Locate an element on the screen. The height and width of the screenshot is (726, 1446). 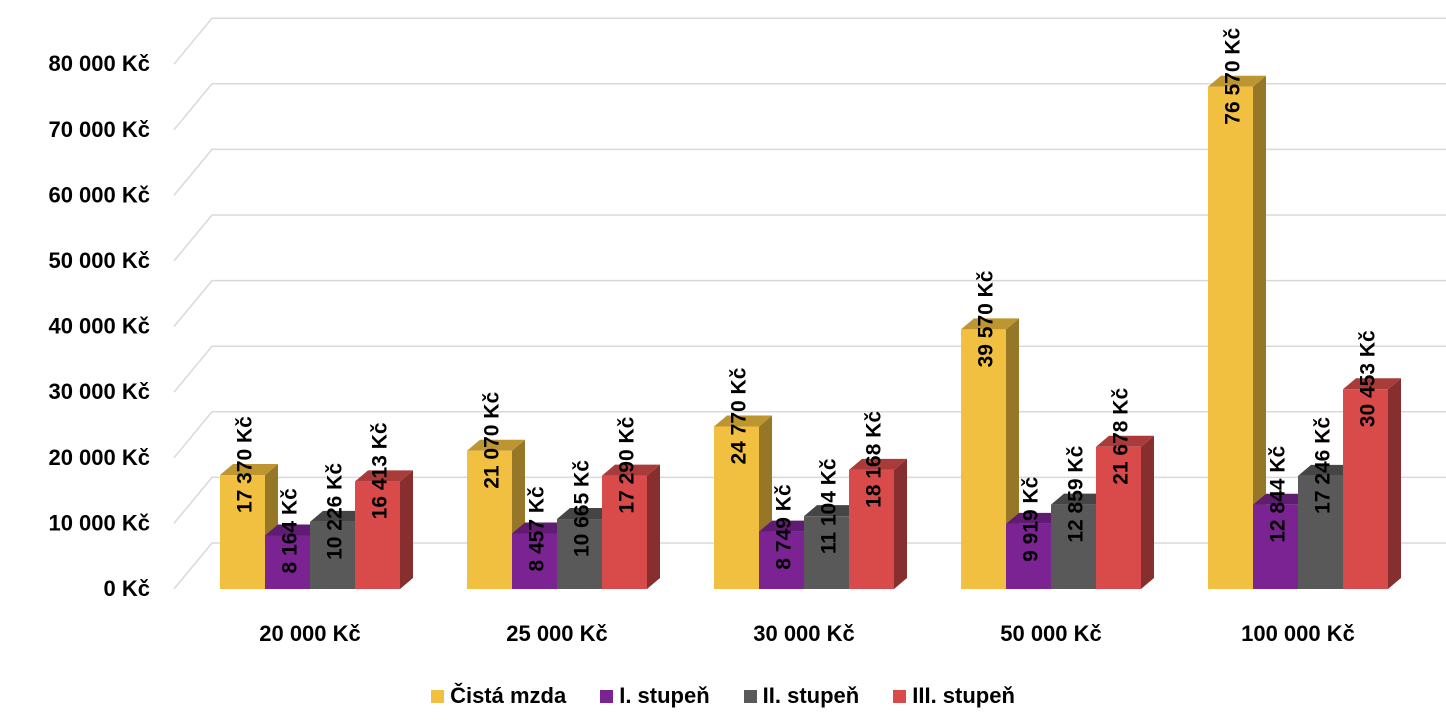
legend-item-ii-stupen: II. stupeň is located at coordinates (801, 696).